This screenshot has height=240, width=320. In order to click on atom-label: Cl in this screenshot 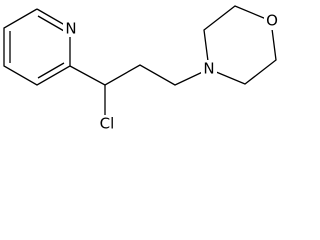, I will do `click(107, 124)`.